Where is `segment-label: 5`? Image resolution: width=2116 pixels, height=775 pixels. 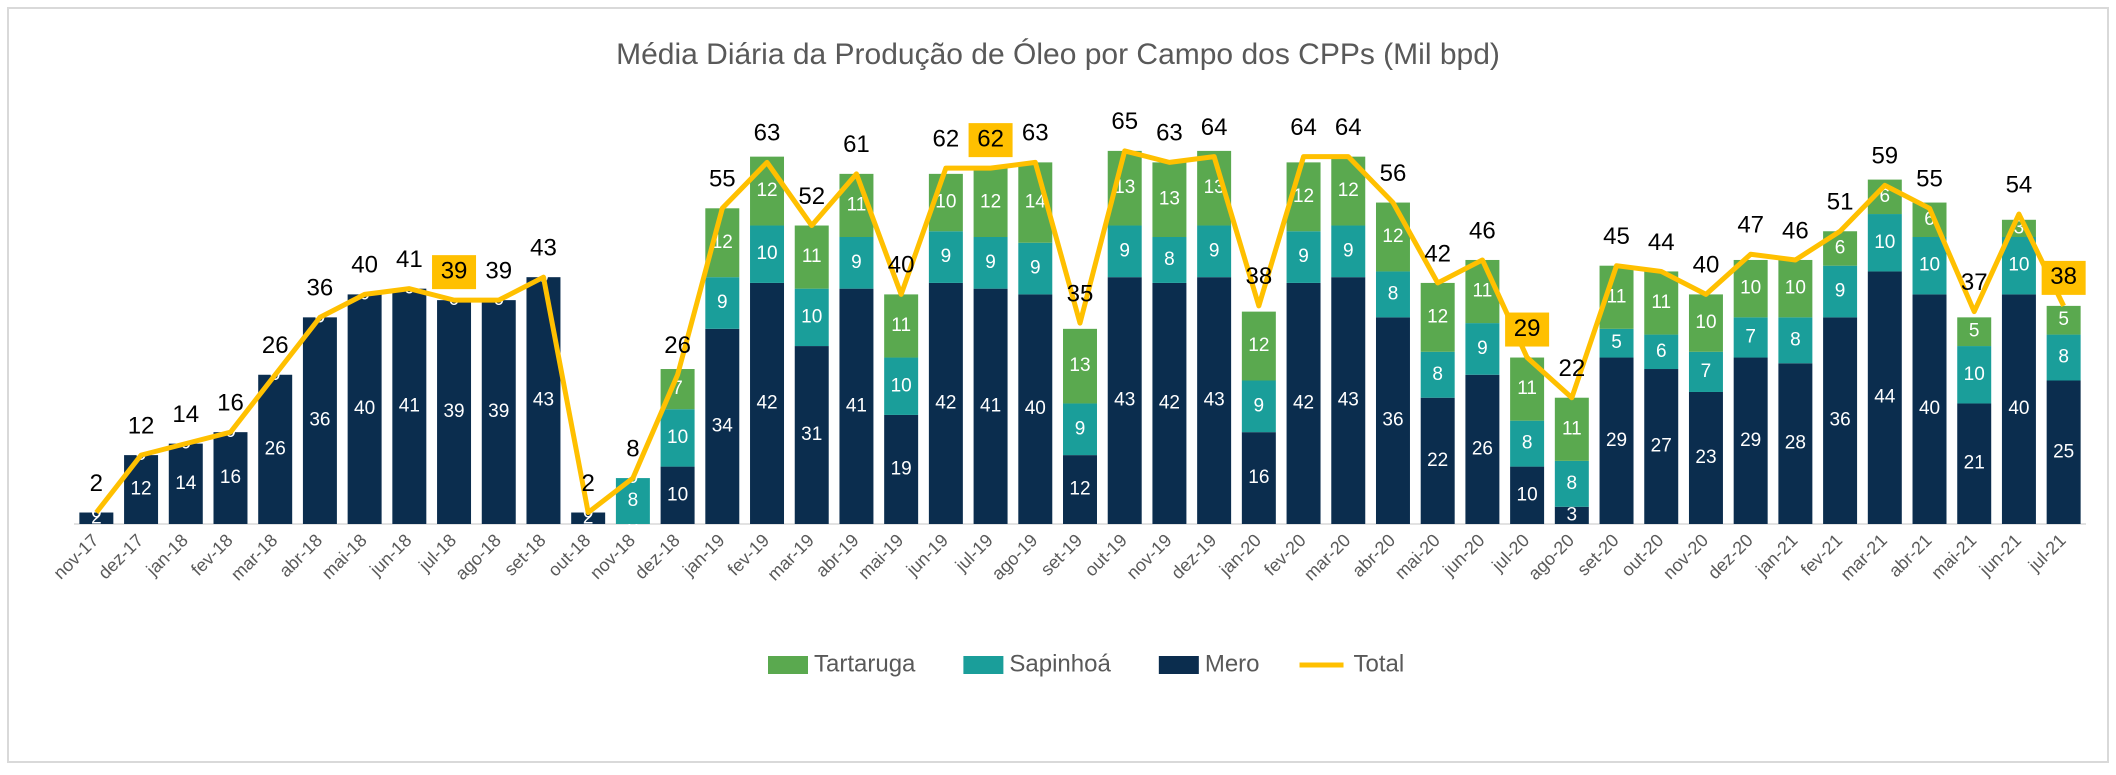 segment-label: 5 is located at coordinates (1974, 331).